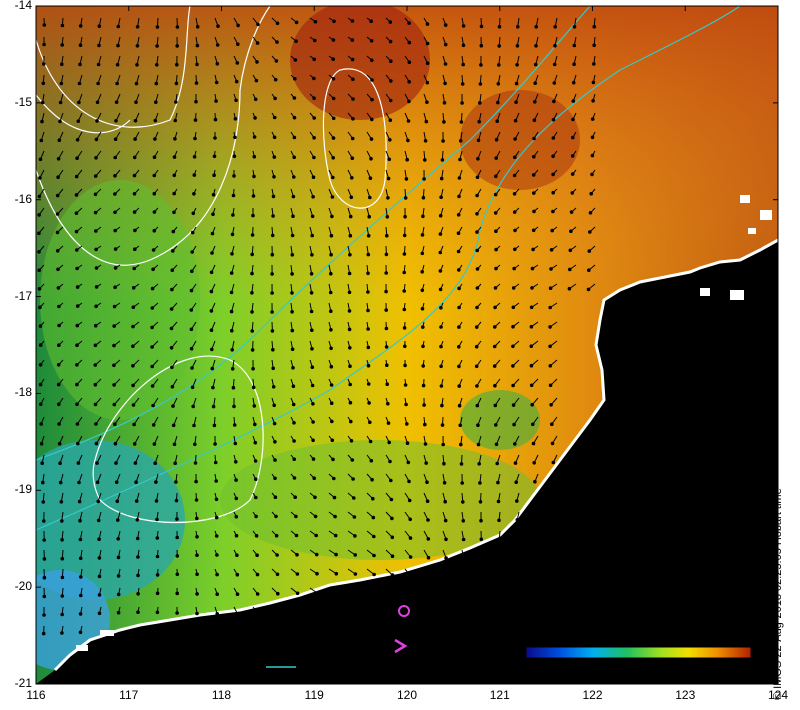  Describe the element at coordinates (641, 669) in the screenshot. I see `colorbar-tick-label: 26` at that location.